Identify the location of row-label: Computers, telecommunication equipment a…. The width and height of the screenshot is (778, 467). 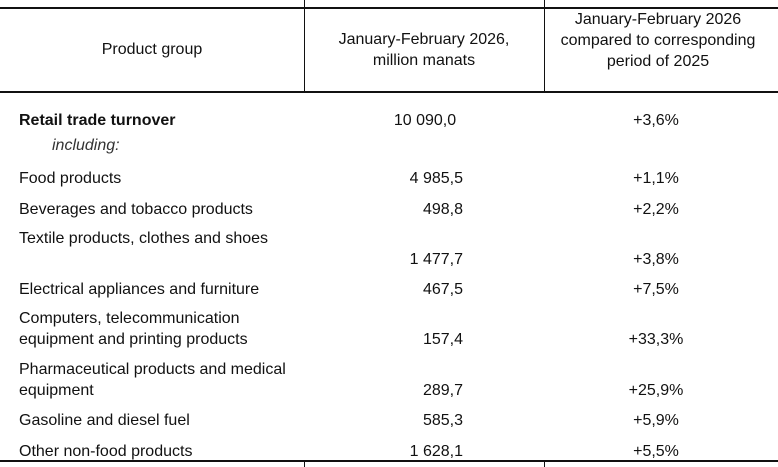
(133, 329).